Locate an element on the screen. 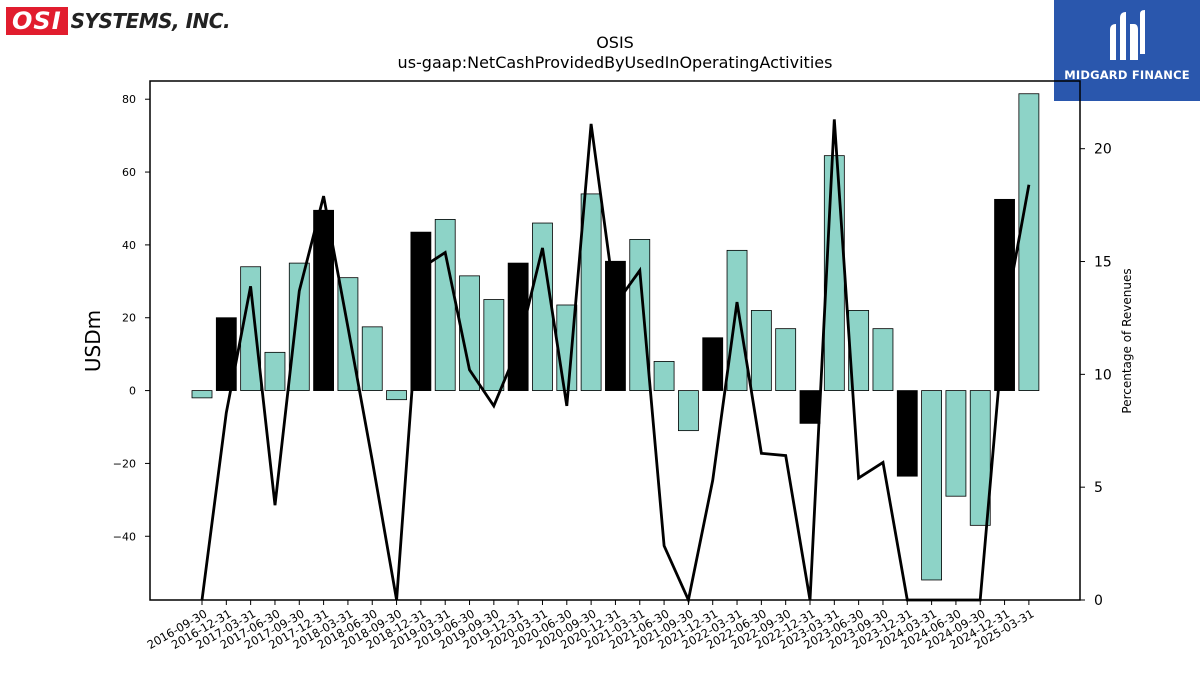  osi-logo-text: SYSTEMS, INC. is located at coordinates (150, 21).